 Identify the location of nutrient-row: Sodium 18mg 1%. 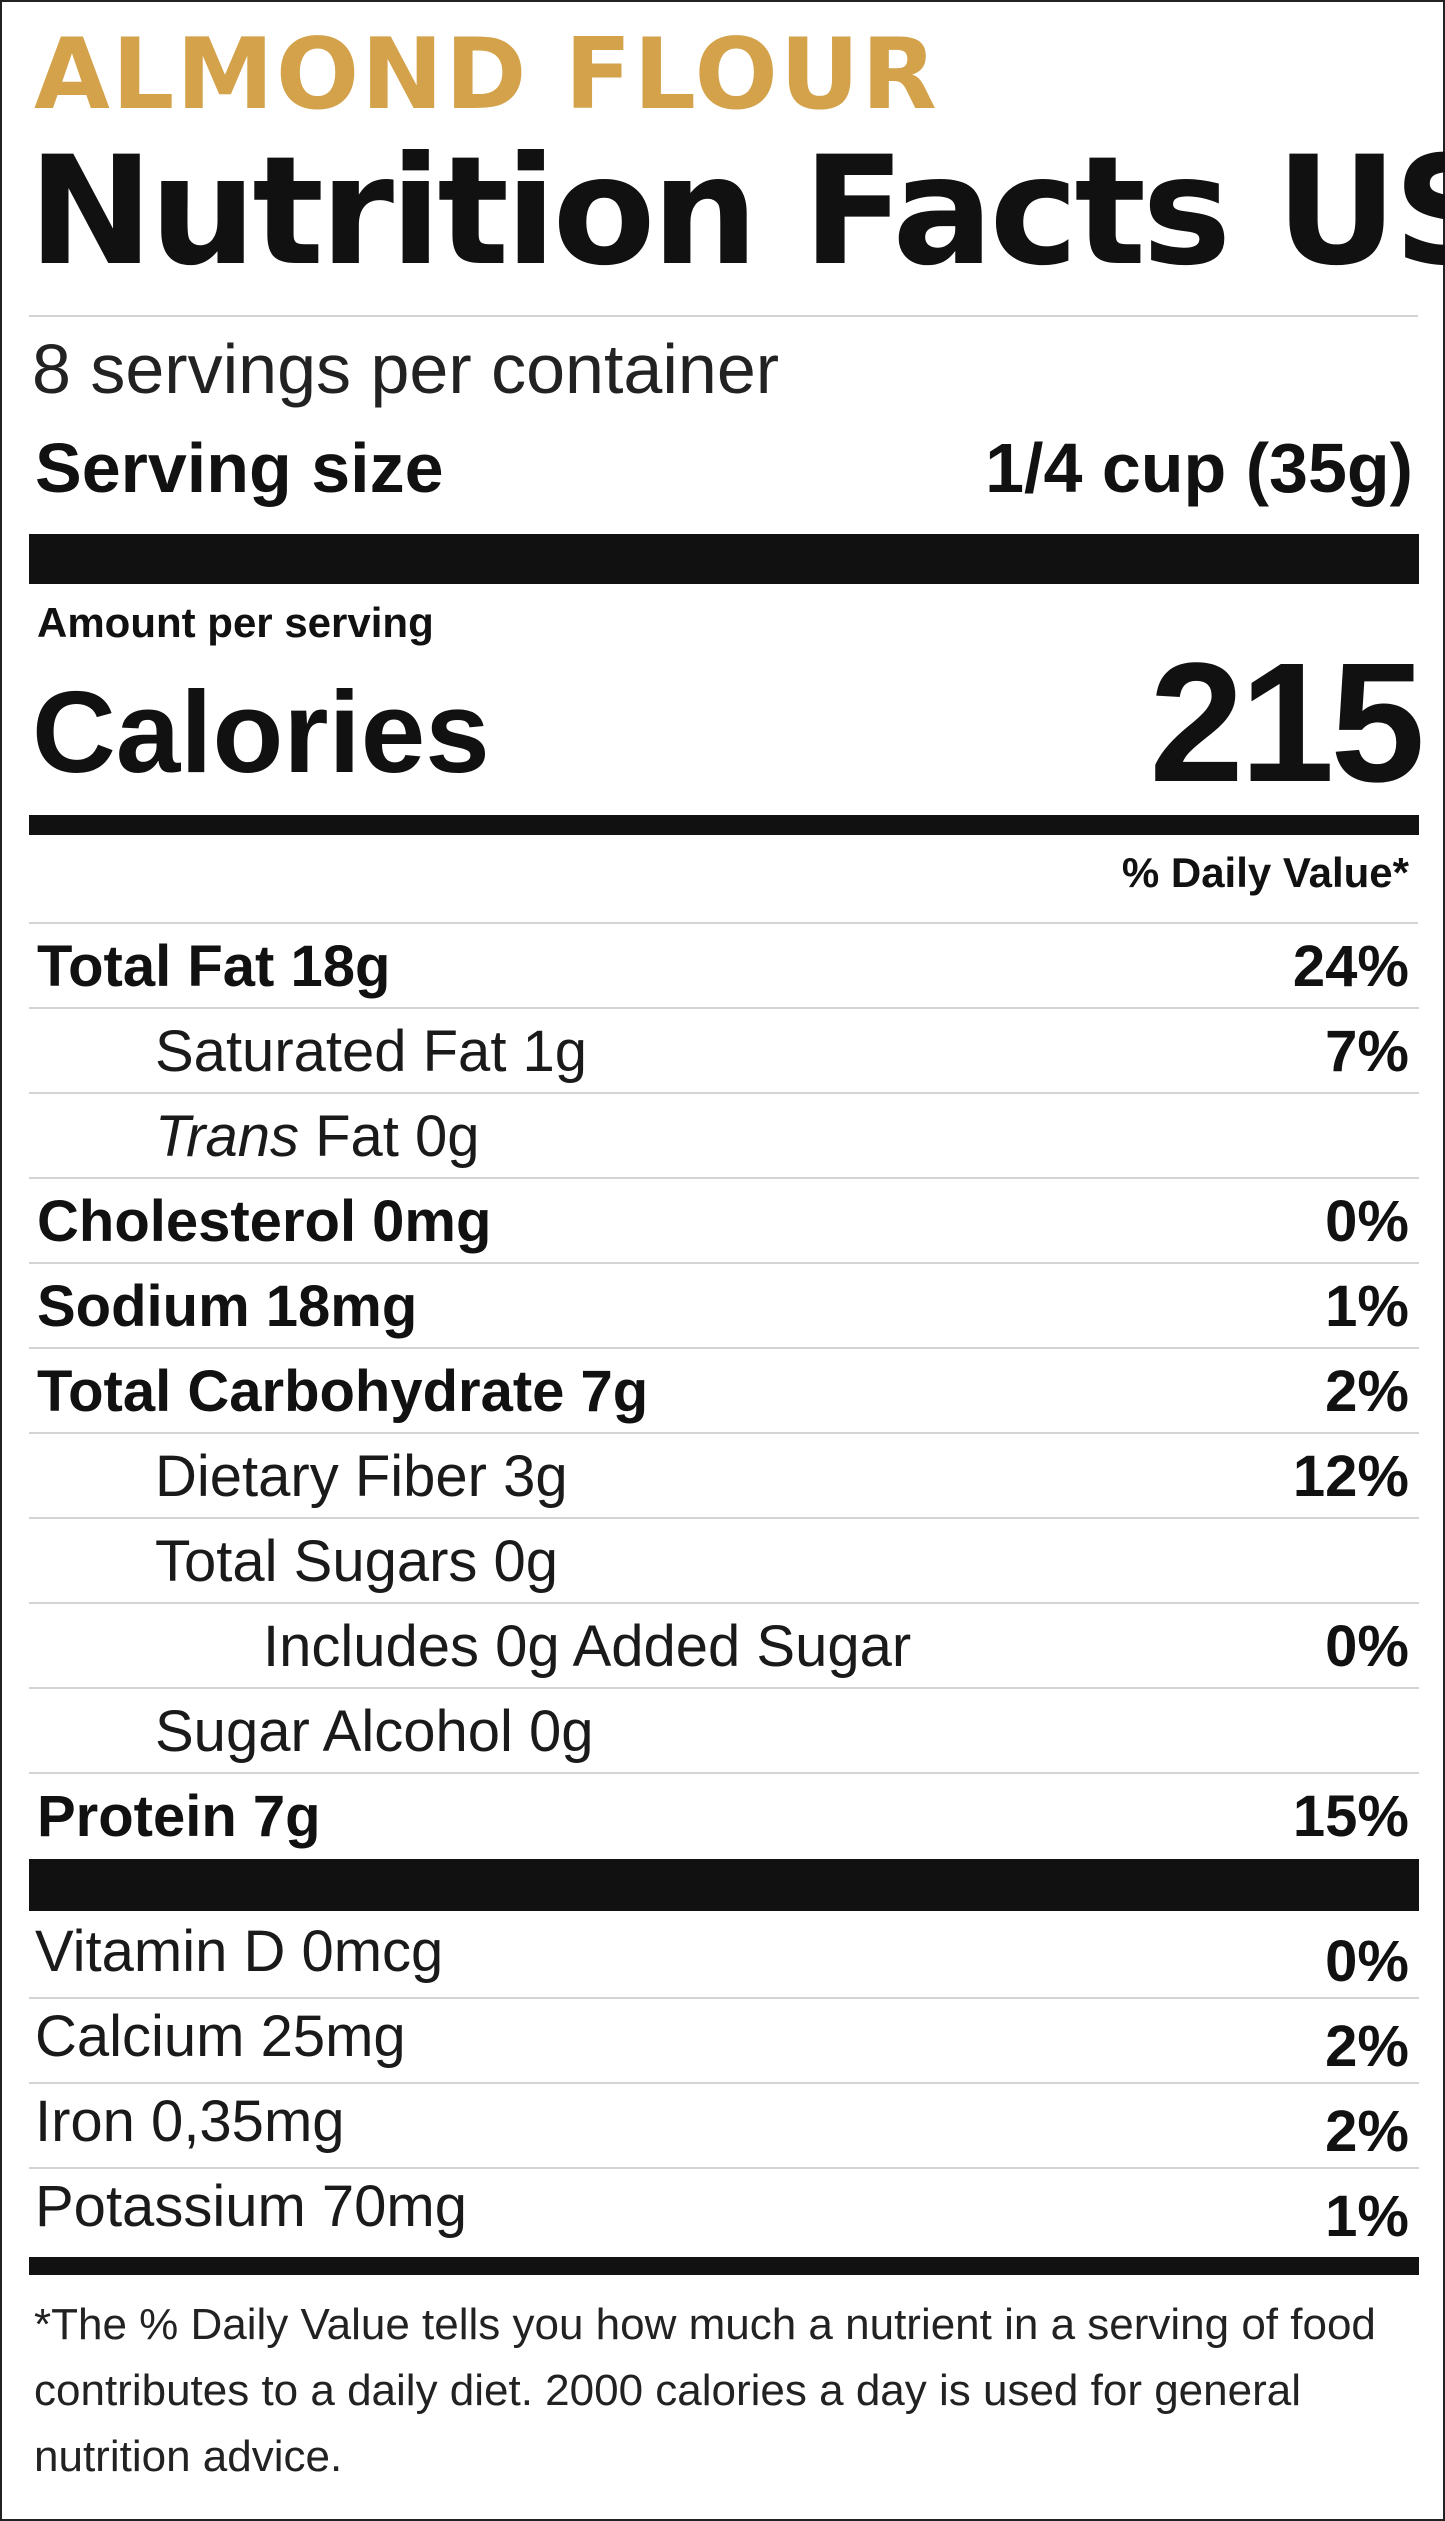
(724, 1306).